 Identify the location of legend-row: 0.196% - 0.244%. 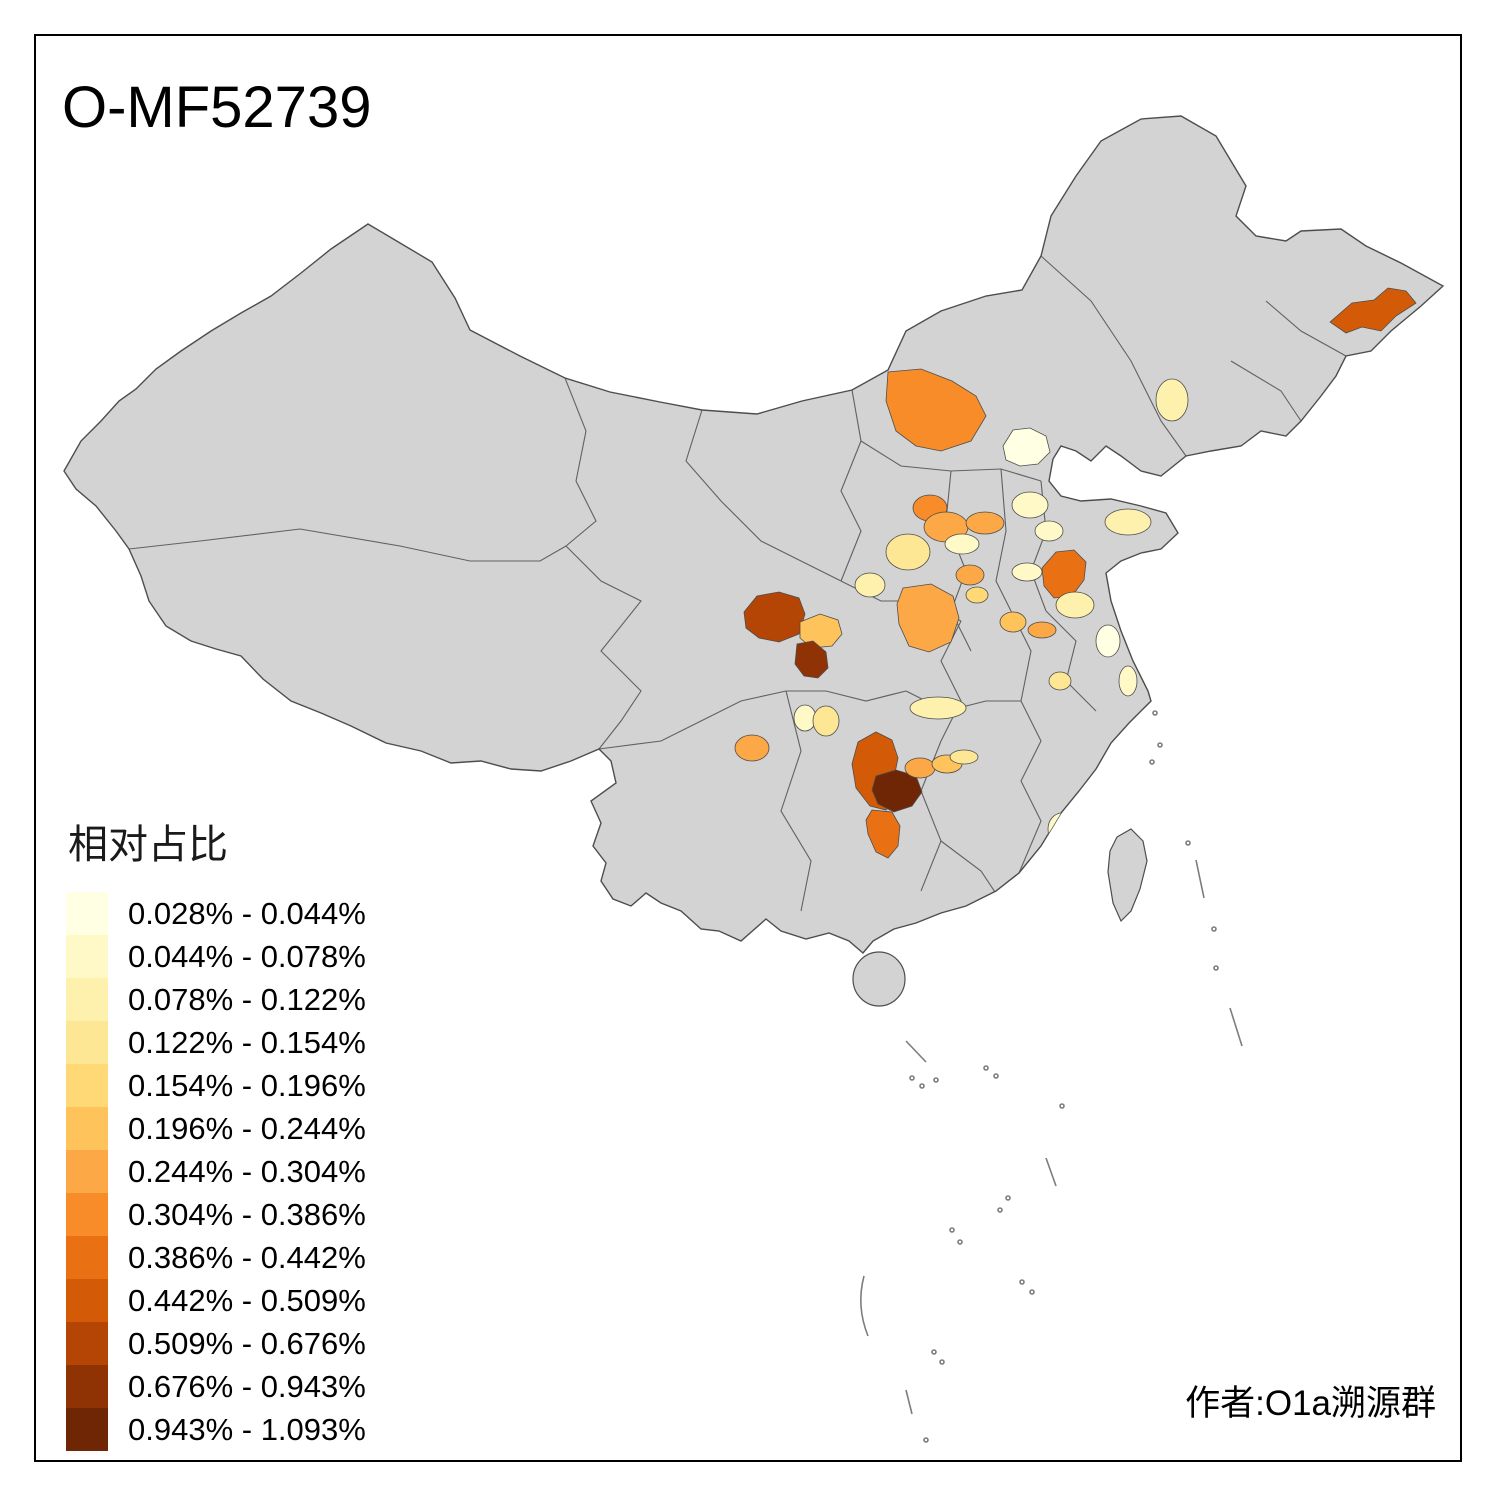
(216, 1128).